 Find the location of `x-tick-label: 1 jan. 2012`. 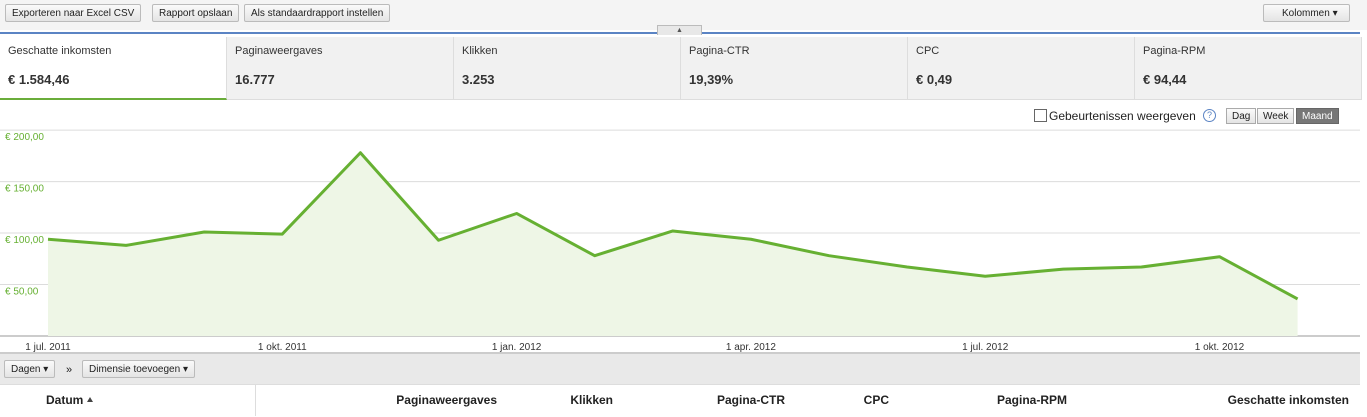

x-tick-label: 1 jan. 2012 is located at coordinates (517, 347).